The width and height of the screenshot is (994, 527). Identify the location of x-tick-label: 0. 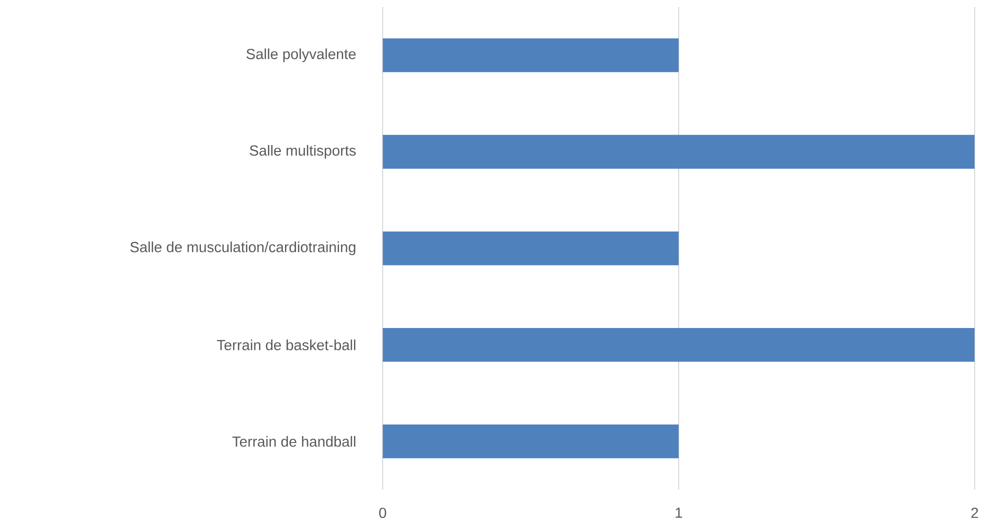
(382, 513).